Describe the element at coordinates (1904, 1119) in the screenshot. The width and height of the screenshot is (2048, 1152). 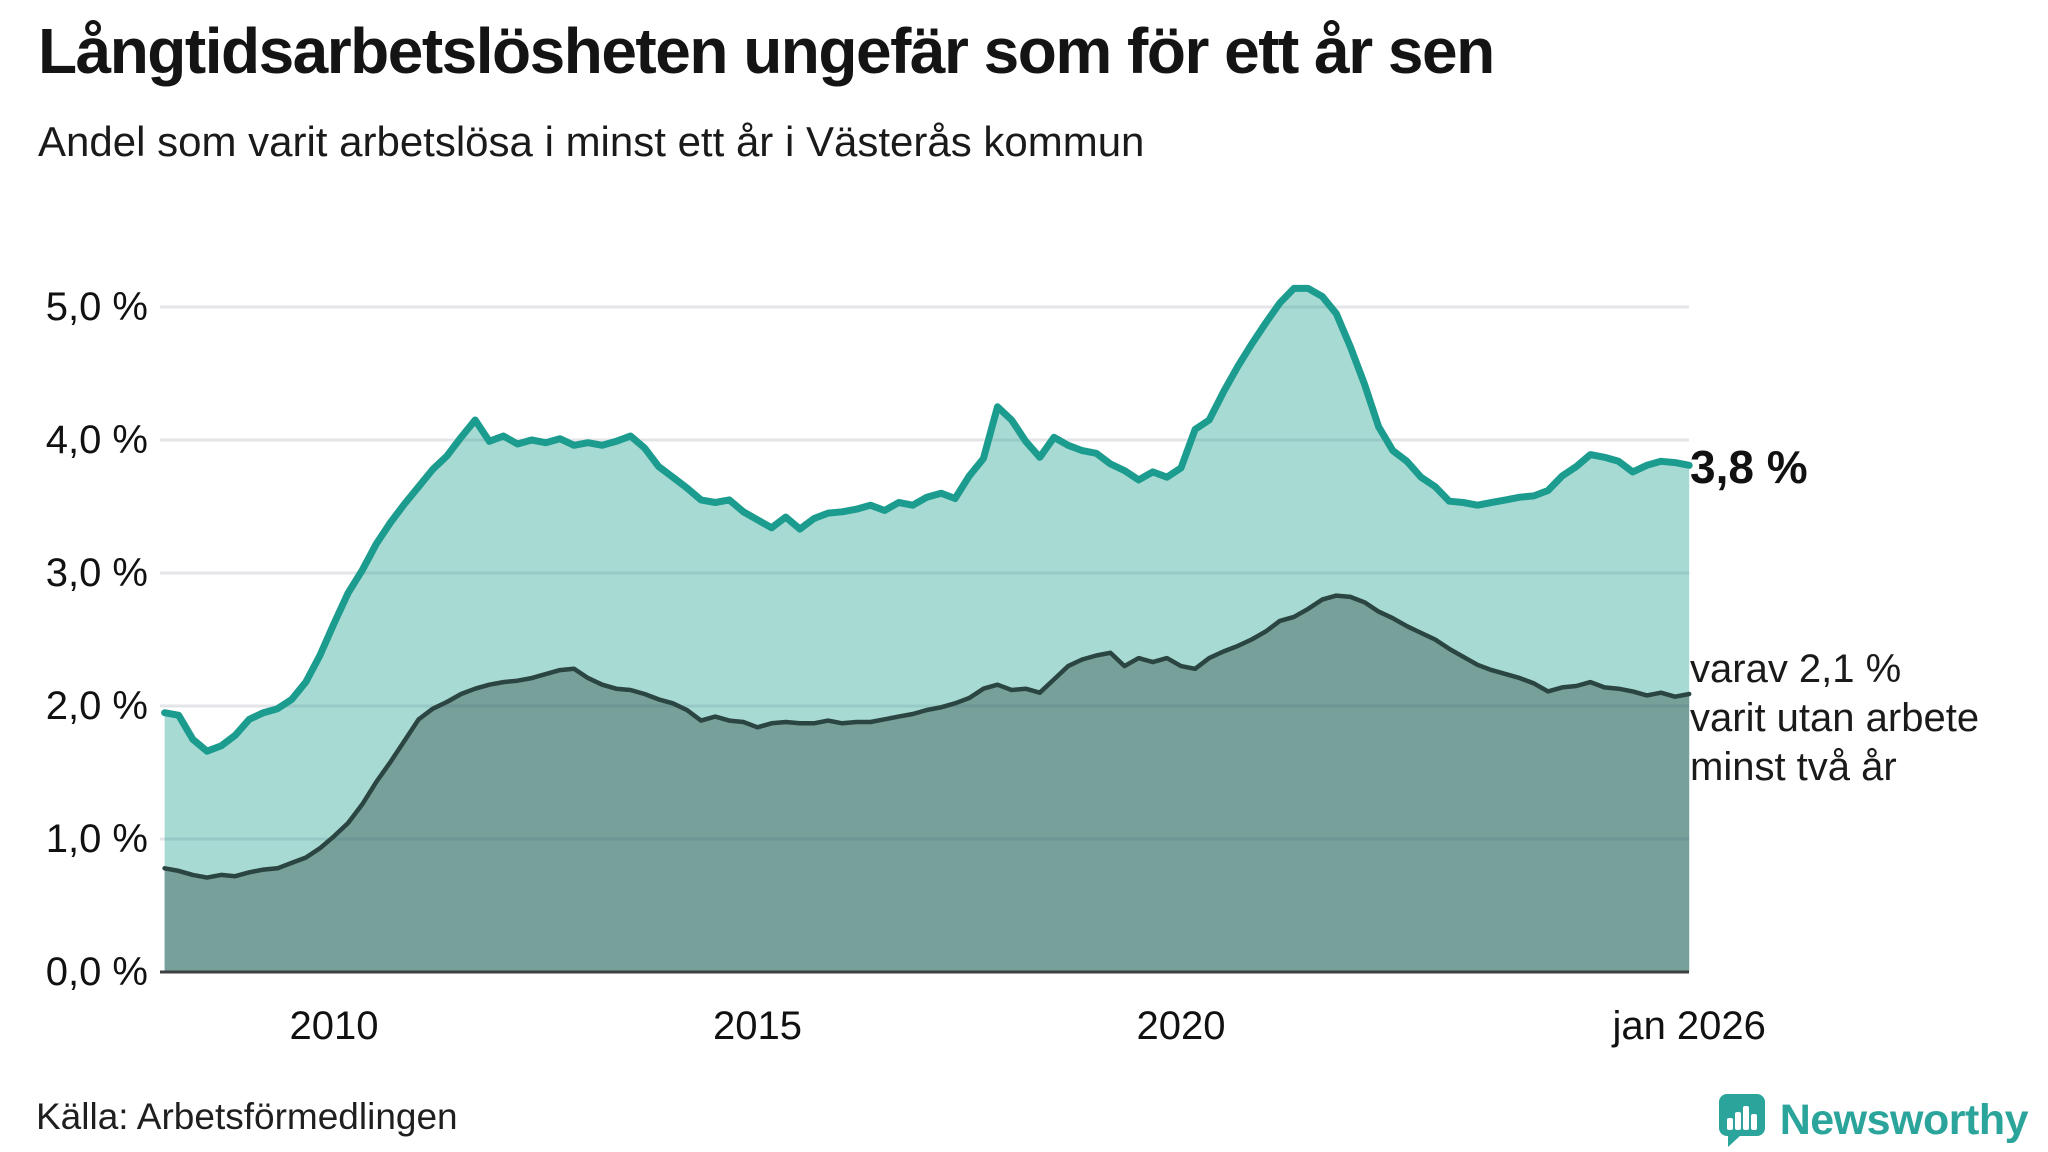
I see `brand-name: Newsworthy` at that location.